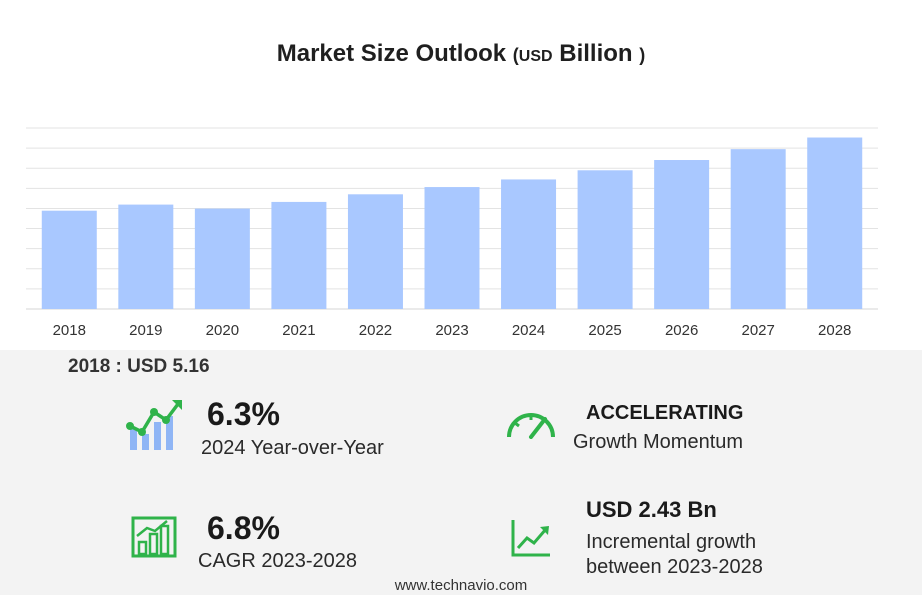  What do you see at coordinates (292, 448) in the screenshot?
I see `yoy-label: 2024 Year-over-Year` at bounding box center [292, 448].